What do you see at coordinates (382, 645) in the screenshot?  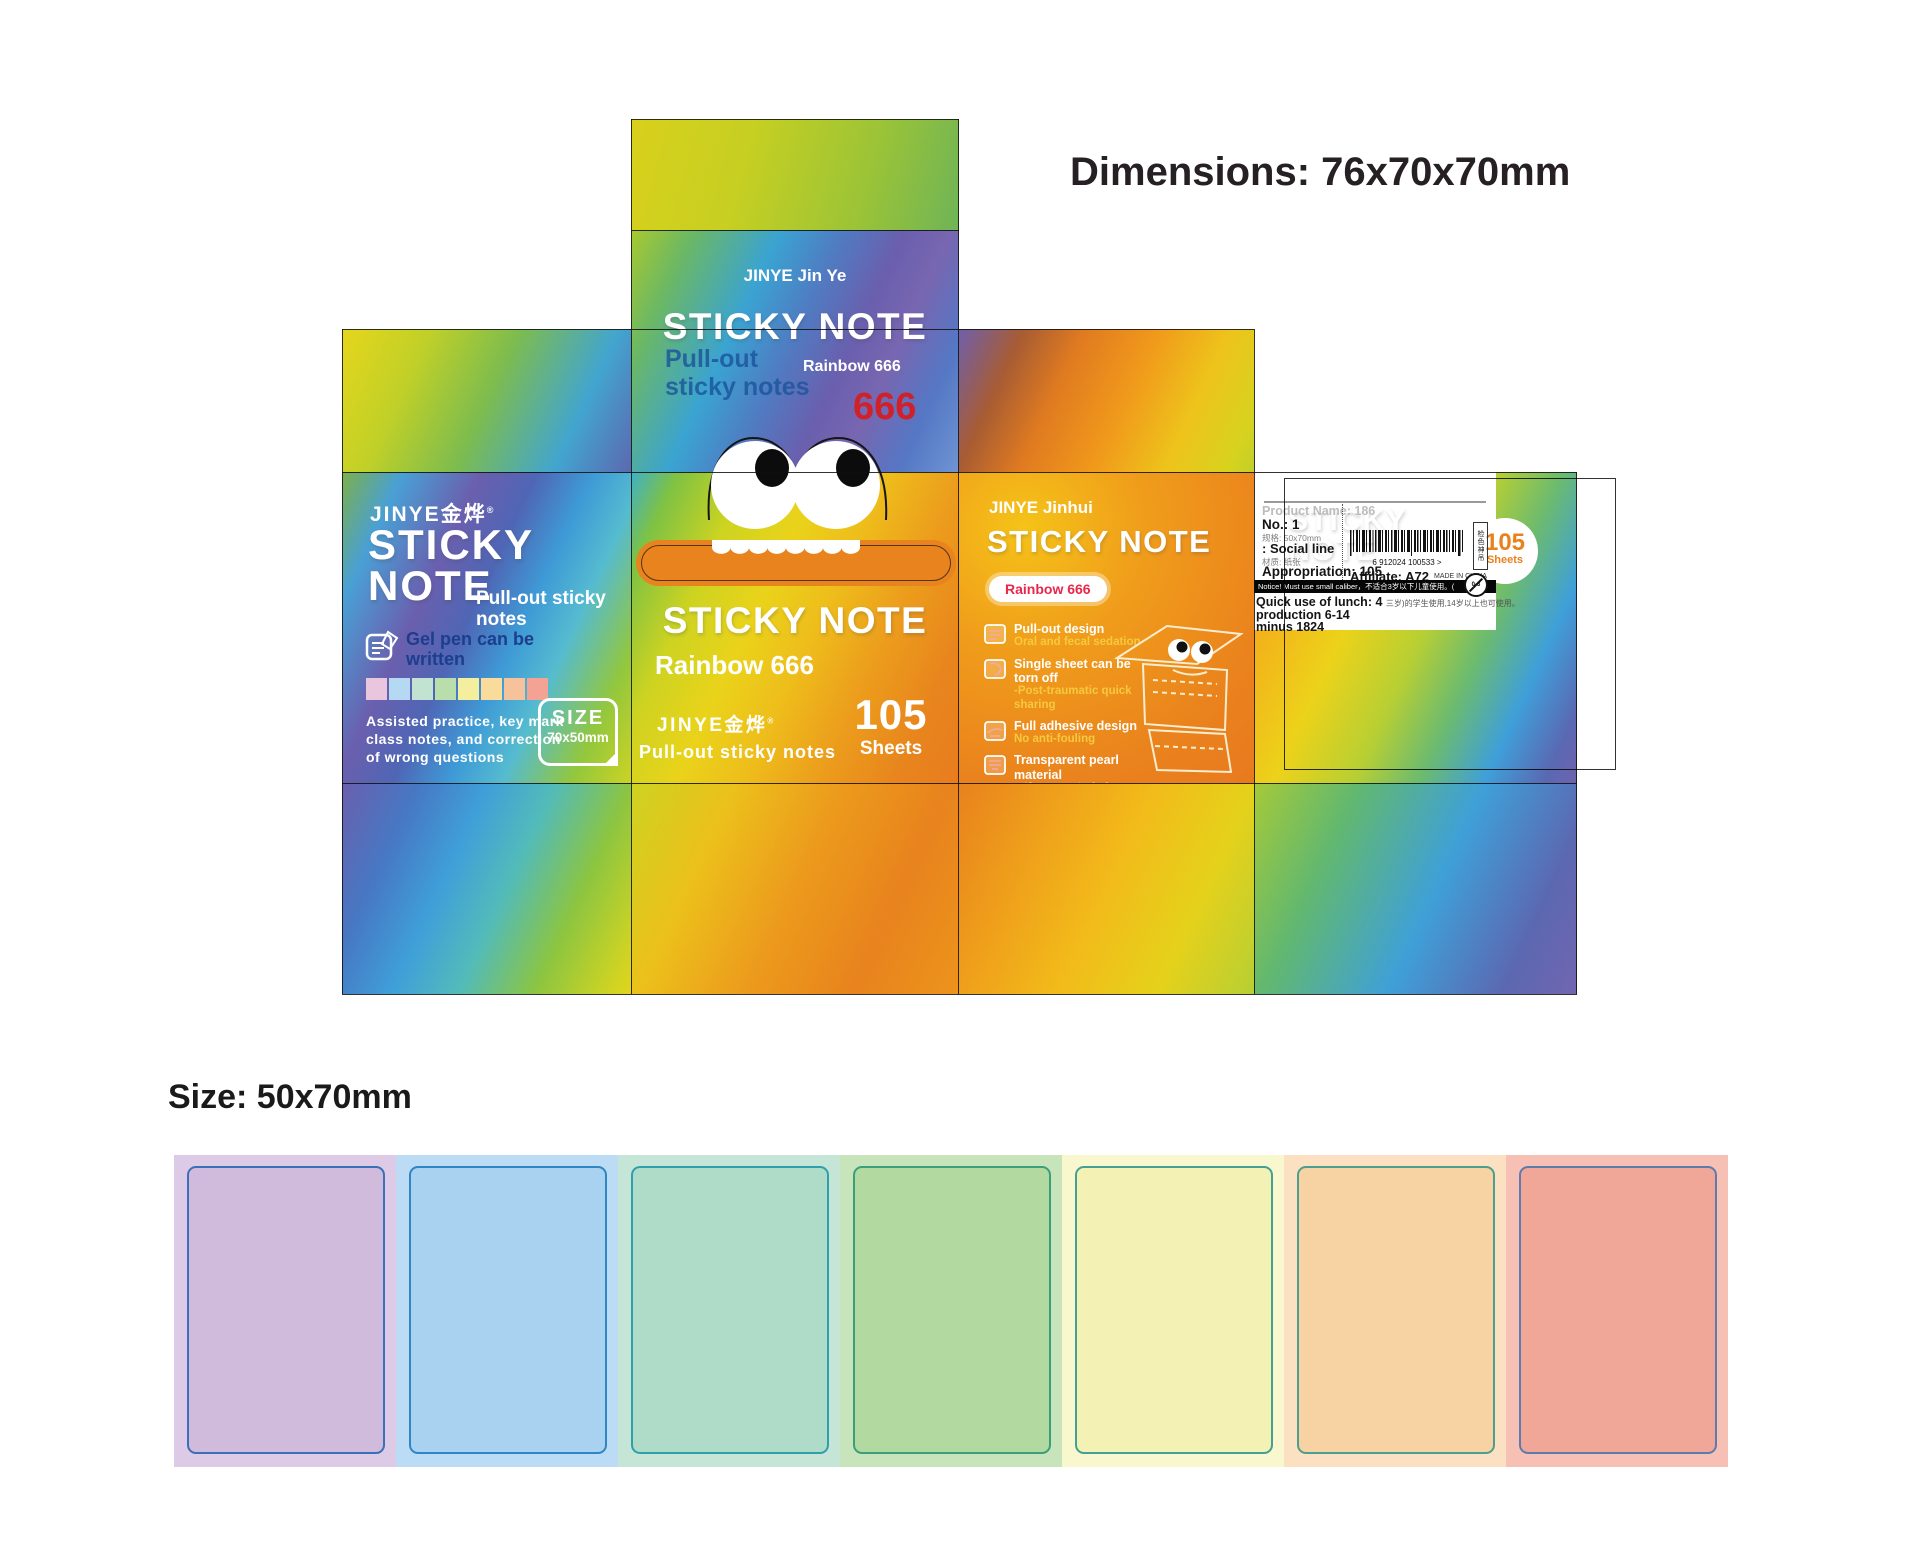 I see `note-pencil-icon` at bounding box center [382, 645].